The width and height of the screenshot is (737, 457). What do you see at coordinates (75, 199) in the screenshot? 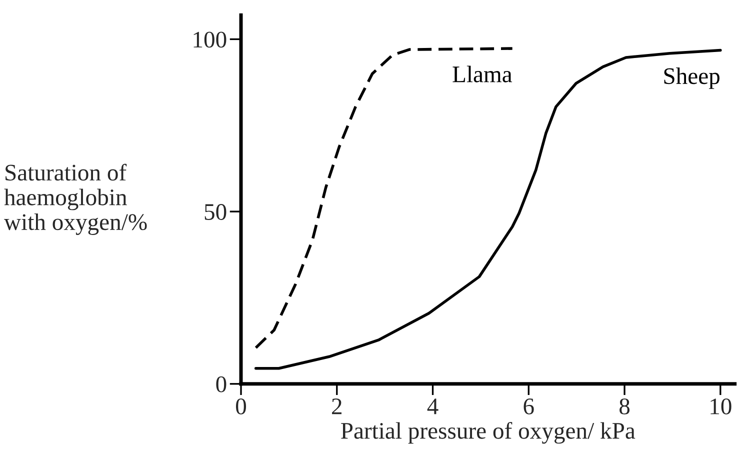
I see `y-axis-title: Saturation of haemoglobin with oxygen/%` at bounding box center [75, 199].